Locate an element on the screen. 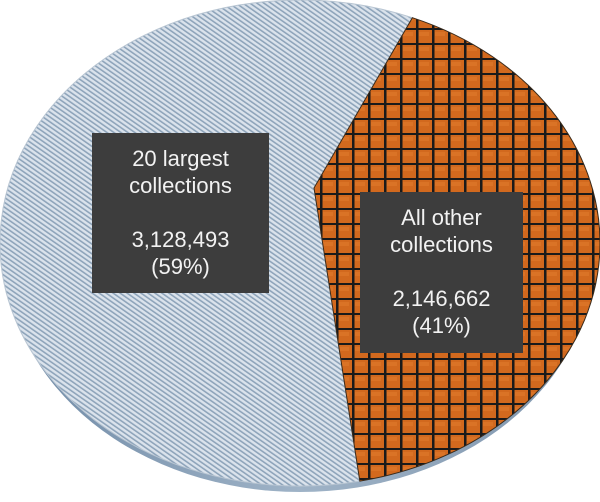 This screenshot has width=600, height=502. slice-label-20-largest: 20 largest collections 3,128,493 (59%) is located at coordinates (180, 213).